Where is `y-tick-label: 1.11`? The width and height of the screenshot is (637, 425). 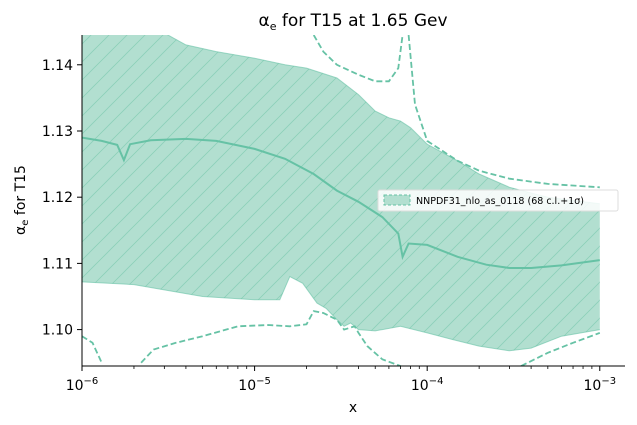
y-tick-label: 1.11 is located at coordinates (57, 264).